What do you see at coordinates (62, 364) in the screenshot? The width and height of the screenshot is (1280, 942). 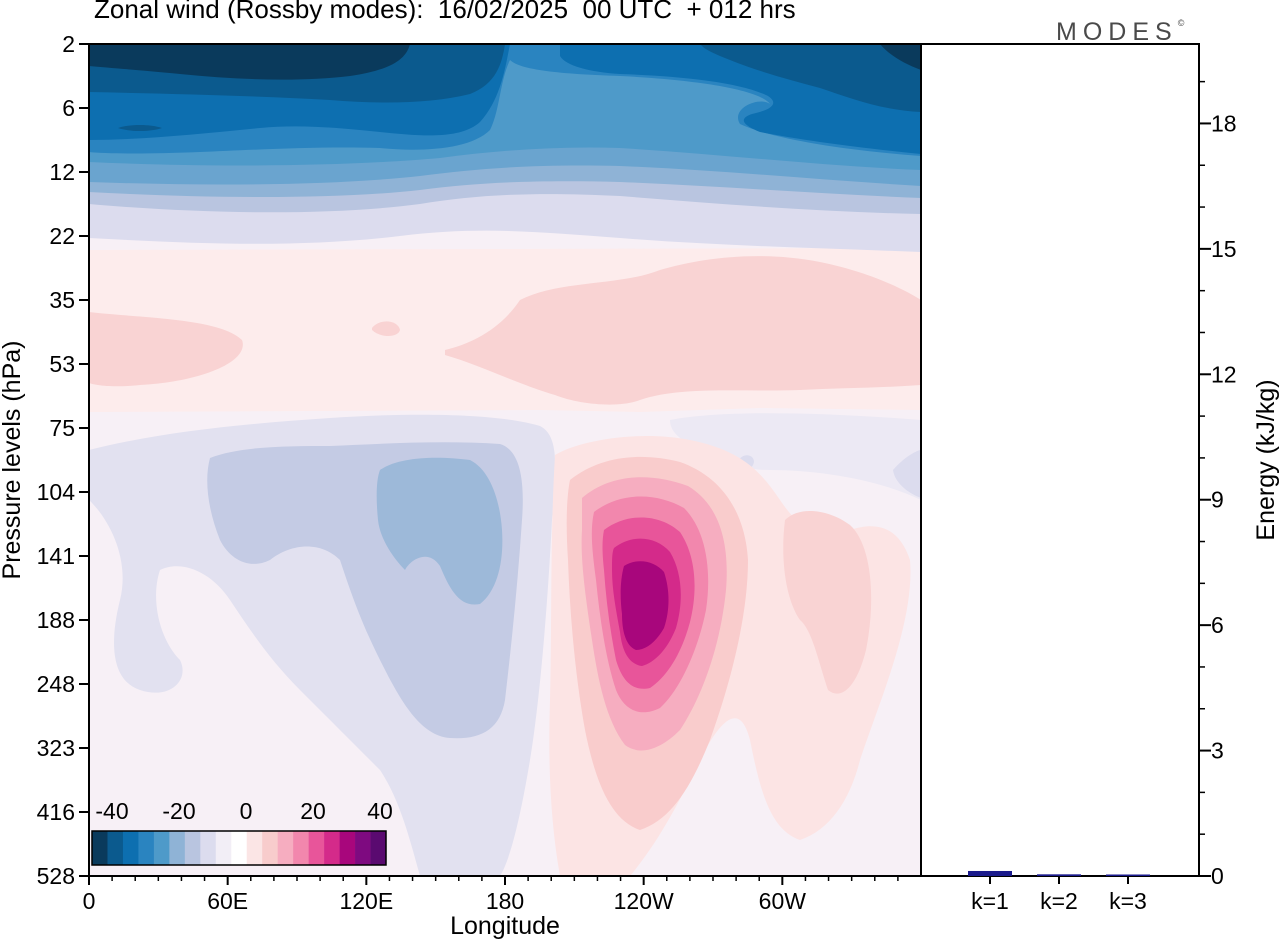 I see `y-tick-label: 53` at bounding box center [62, 364].